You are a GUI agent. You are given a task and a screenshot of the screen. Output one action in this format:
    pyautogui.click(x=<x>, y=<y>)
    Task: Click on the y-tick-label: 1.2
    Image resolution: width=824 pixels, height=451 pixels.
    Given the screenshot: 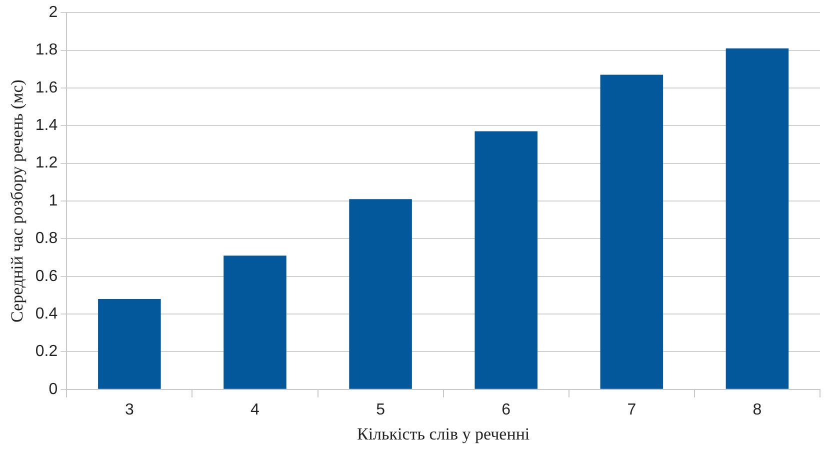 What is the action you would take?
    pyautogui.click(x=46, y=163)
    